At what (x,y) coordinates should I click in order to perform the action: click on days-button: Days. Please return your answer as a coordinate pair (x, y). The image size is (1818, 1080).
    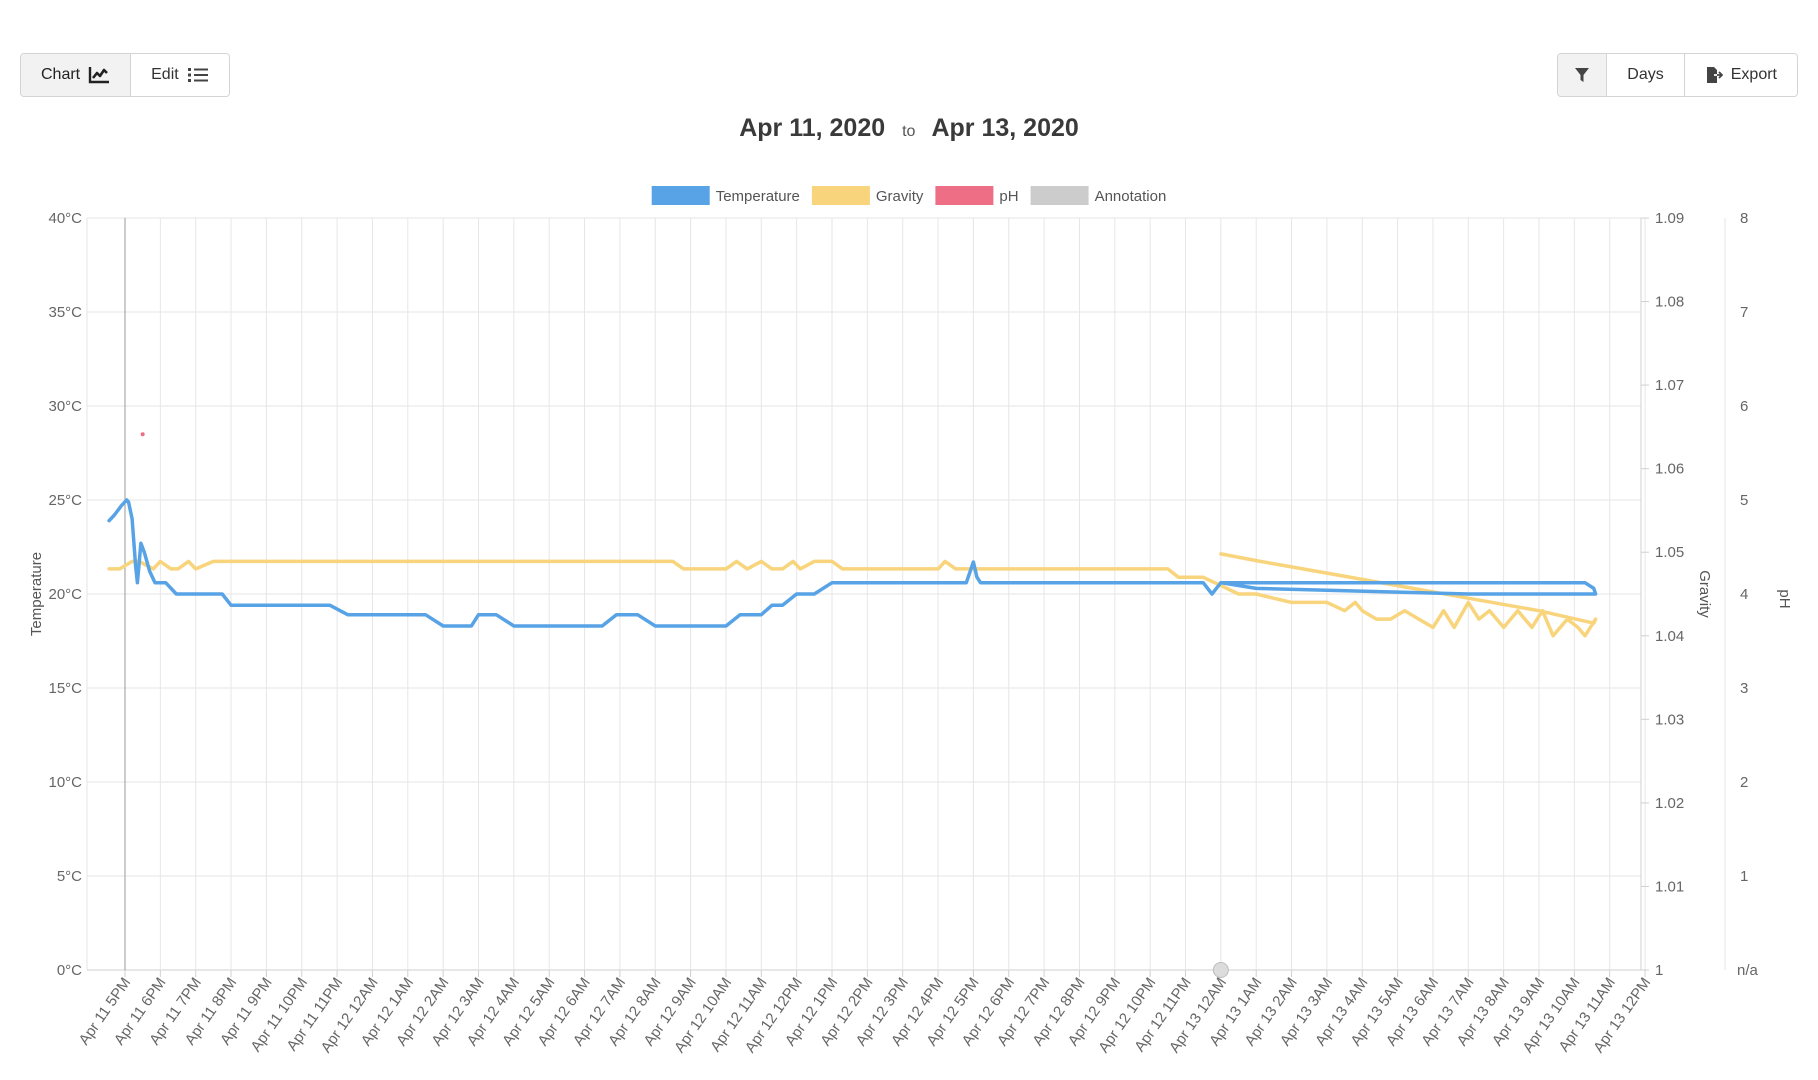
    Looking at the image, I should click on (1646, 75).